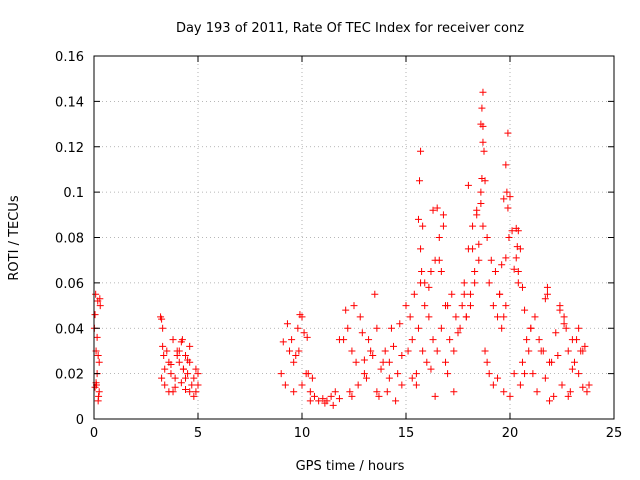 The width and height of the screenshot is (640, 480). I want to click on x-tick-label: 25, so click(614, 433).